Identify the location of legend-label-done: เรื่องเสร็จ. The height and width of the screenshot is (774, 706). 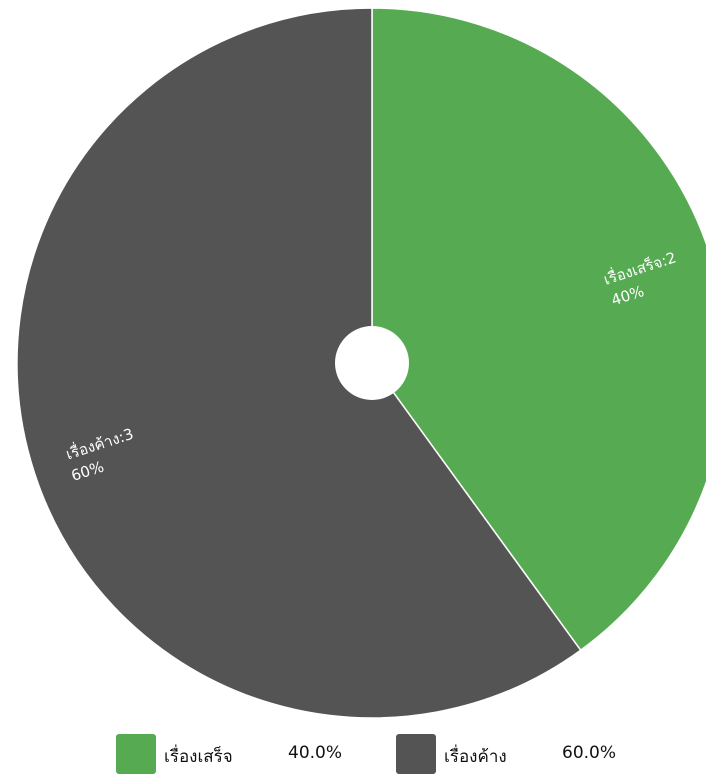
(198, 757).